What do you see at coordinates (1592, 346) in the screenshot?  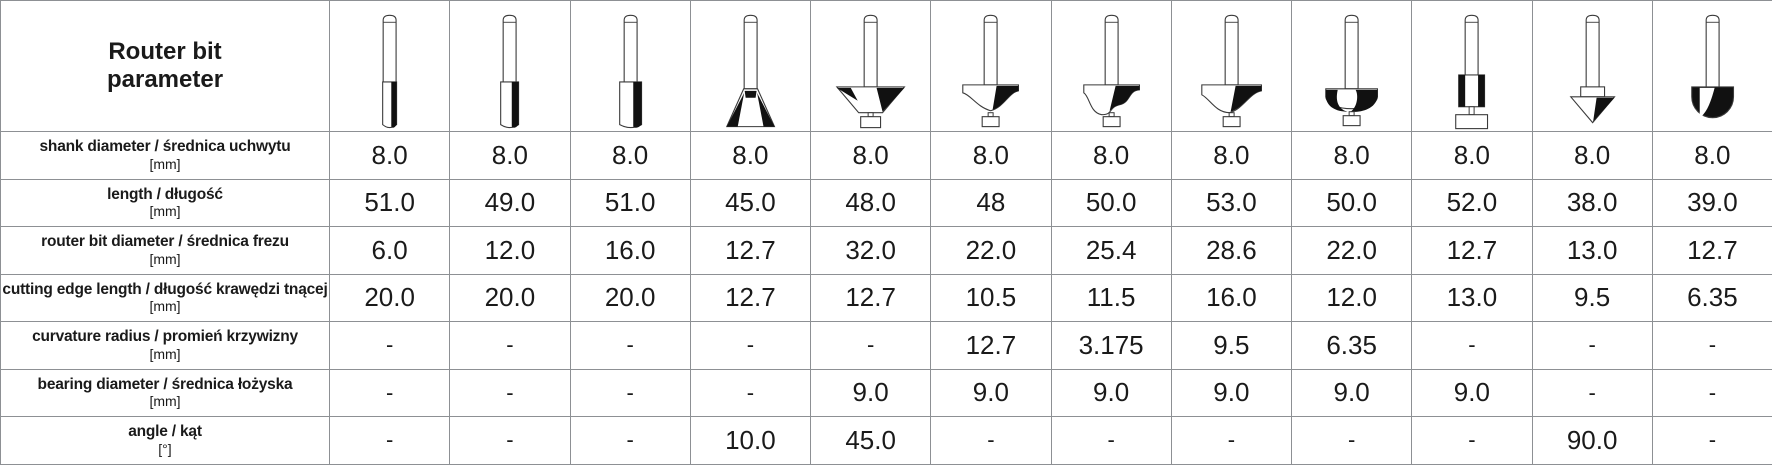 I see `cell-r5-c11: -` at bounding box center [1592, 346].